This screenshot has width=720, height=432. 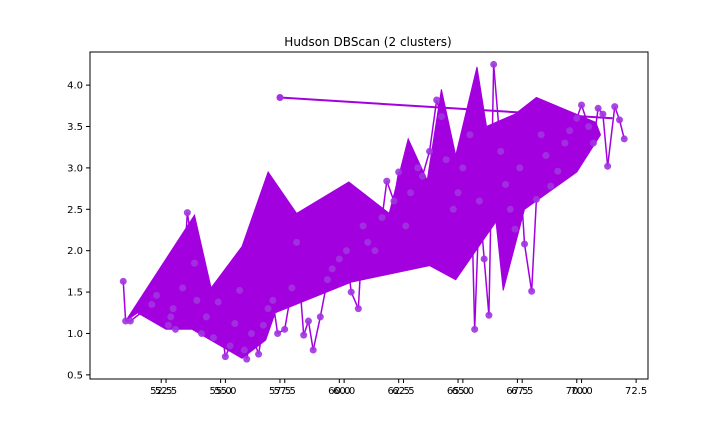 What do you see at coordinates (285, 391) in the screenshot?
I see `x-tick-label: 57.5` at bounding box center [285, 391].